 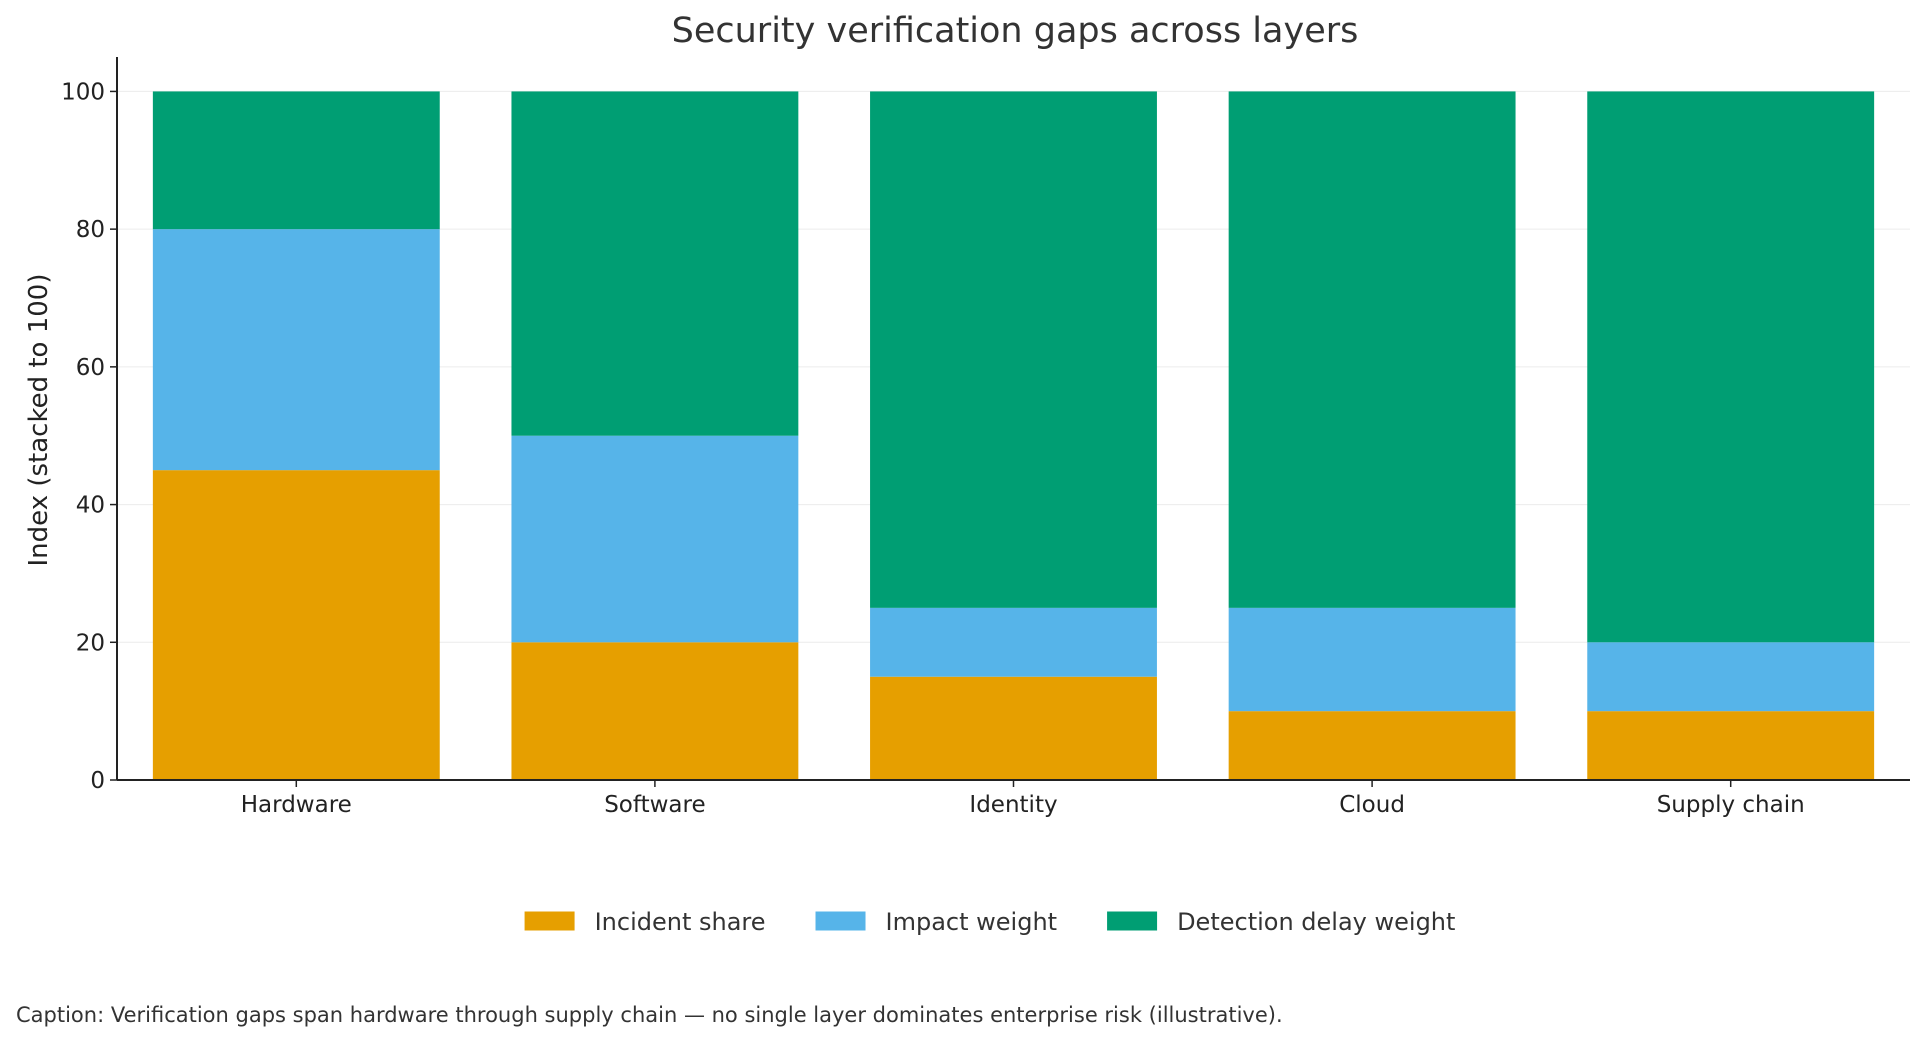 What do you see at coordinates (655, 539) in the screenshot?
I see `bar-software-impact-weight` at bounding box center [655, 539].